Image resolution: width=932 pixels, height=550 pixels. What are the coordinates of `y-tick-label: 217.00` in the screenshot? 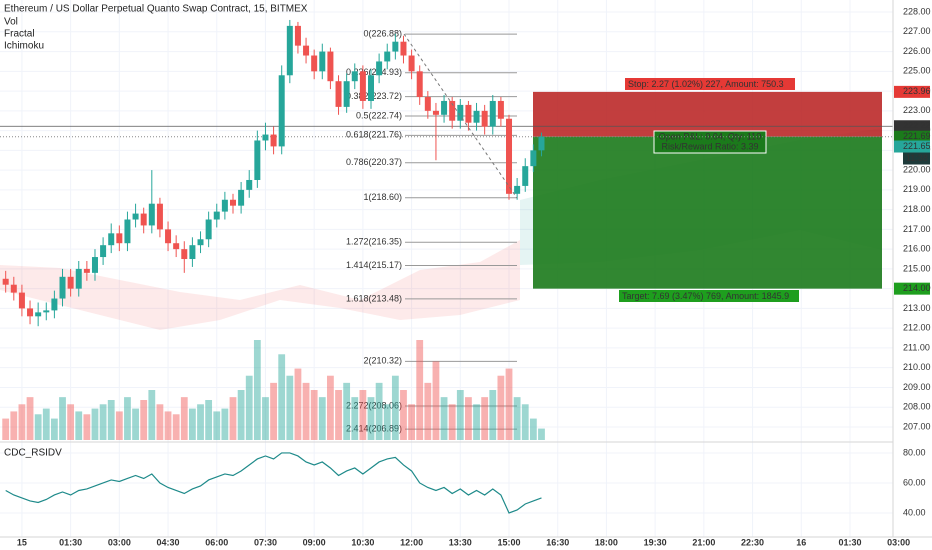 It's located at (917, 229).